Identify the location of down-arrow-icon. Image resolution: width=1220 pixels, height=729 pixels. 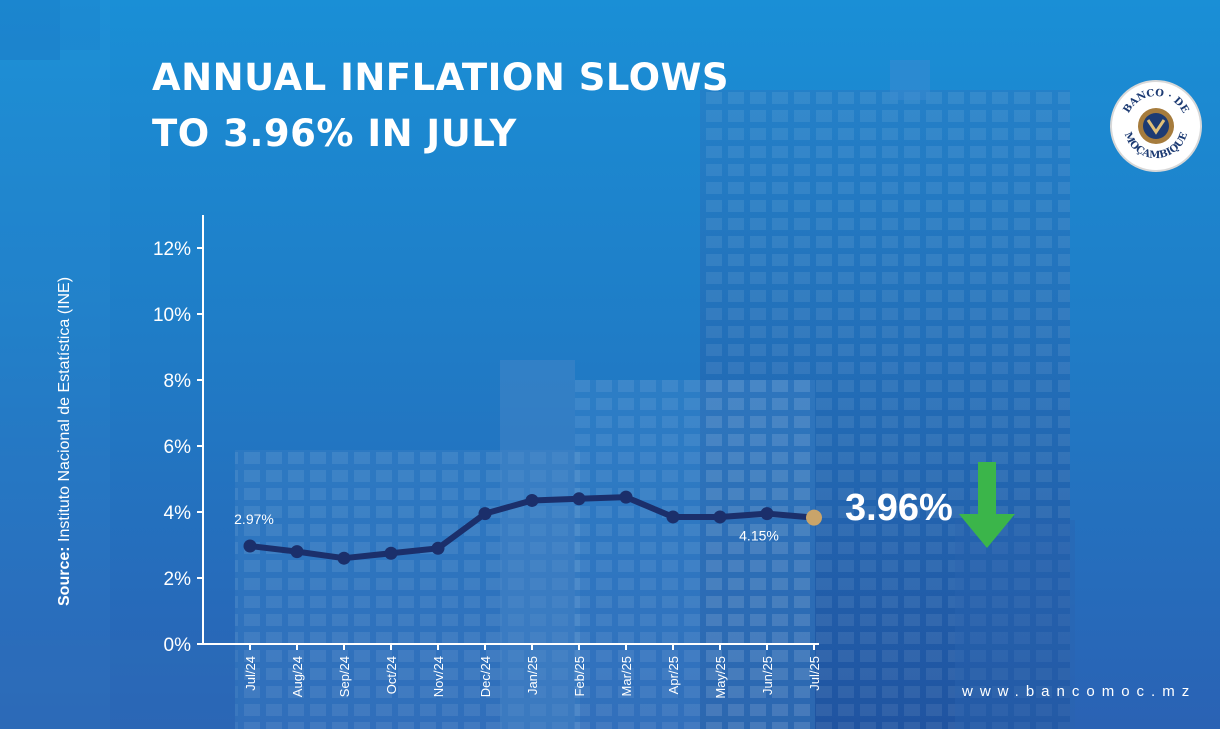
(987, 505).